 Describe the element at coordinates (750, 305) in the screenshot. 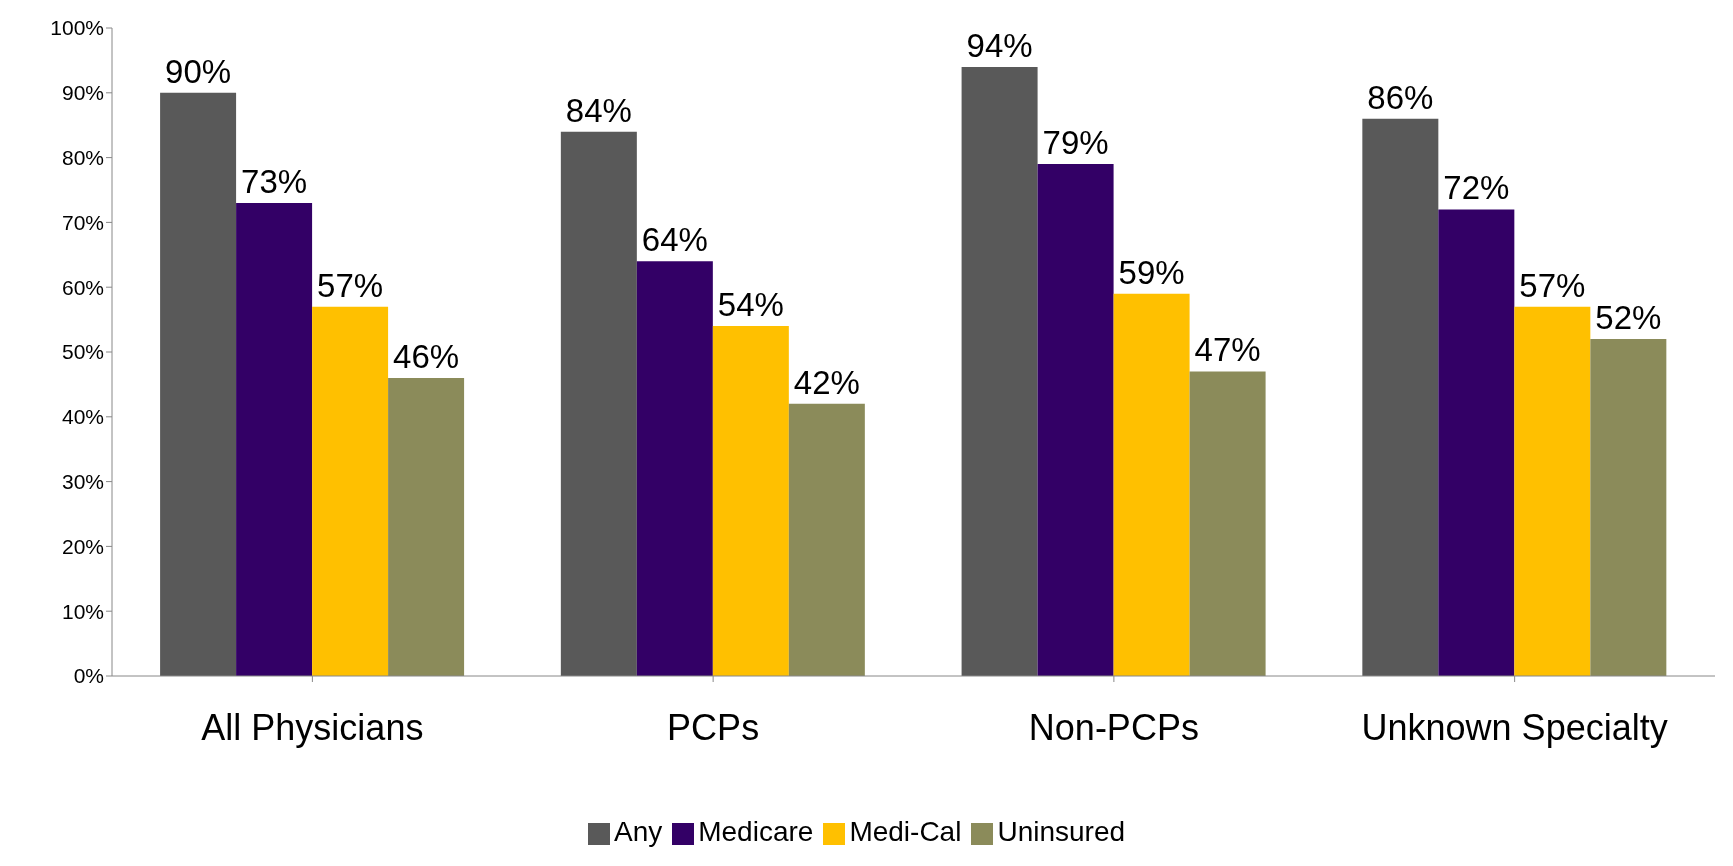

I see `data-label: 54%` at that location.